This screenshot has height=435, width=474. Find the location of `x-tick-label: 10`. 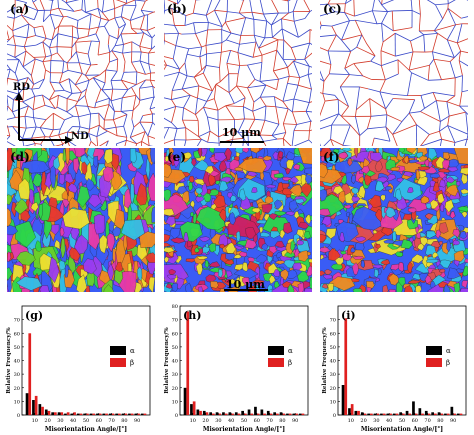

x-tick-label: 10 is located at coordinates (351, 421).